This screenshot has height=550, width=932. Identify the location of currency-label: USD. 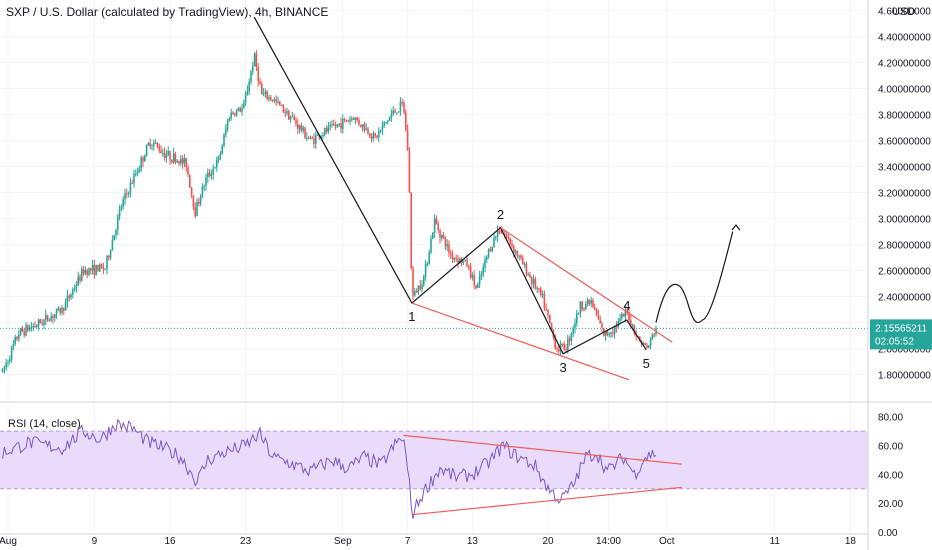
(903, 12).